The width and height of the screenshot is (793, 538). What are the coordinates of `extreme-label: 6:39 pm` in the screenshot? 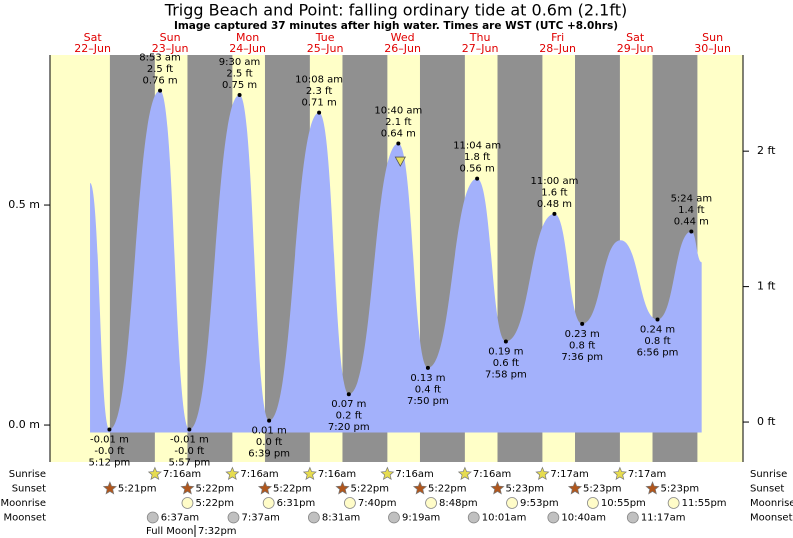 It's located at (269, 454).